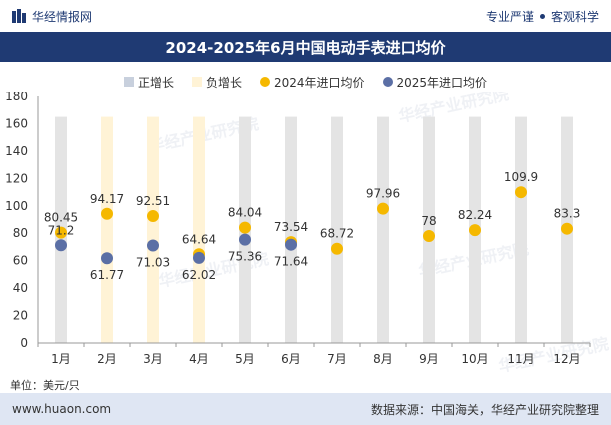 The width and height of the screenshot is (611, 425). I want to click on x-tick-label: 7月, so click(337, 359).